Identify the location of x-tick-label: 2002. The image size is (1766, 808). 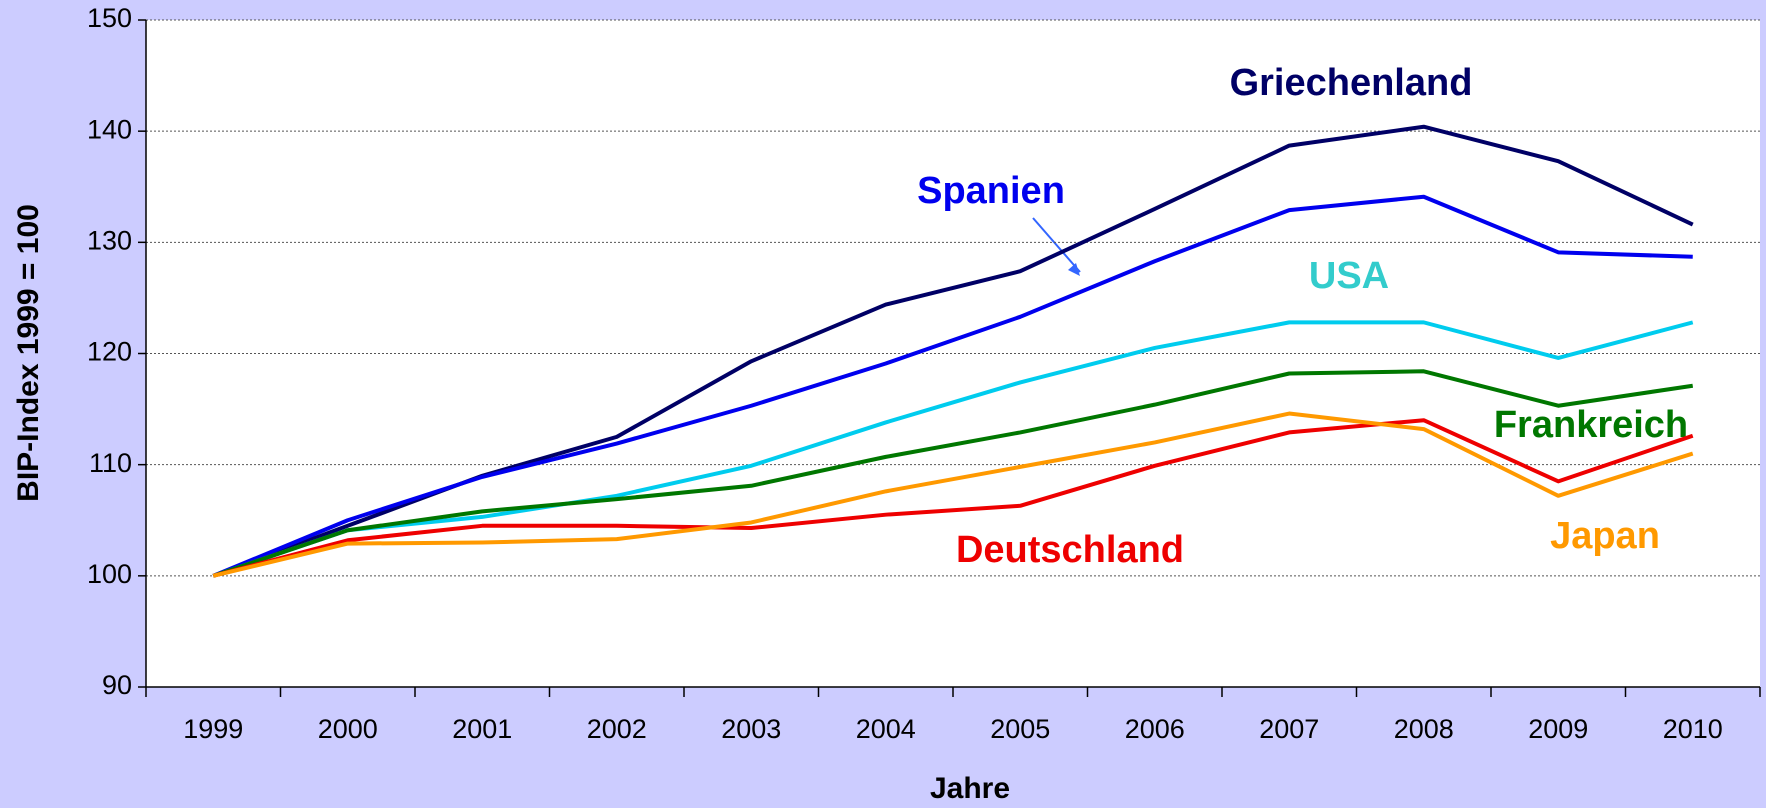
(617, 729).